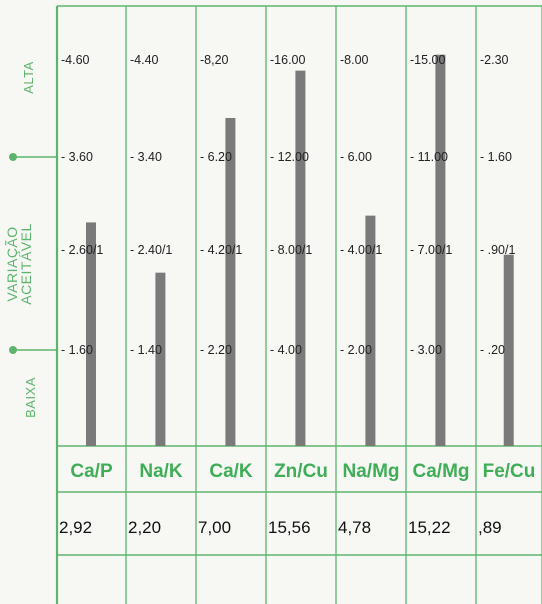  I want to click on tick-label: -8,20, so click(214, 60).